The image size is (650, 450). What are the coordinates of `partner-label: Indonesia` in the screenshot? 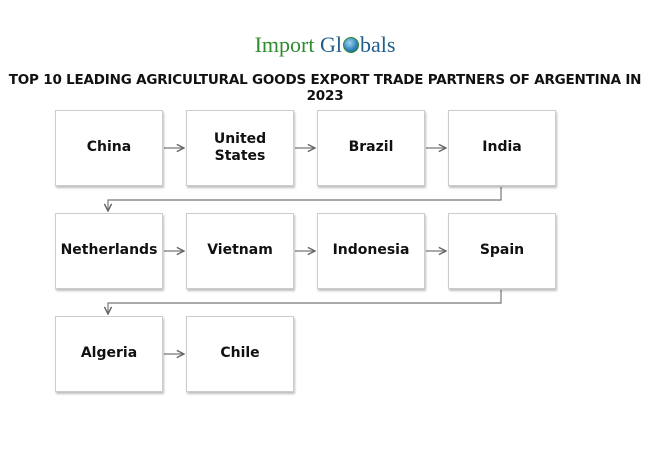 It's located at (371, 250).